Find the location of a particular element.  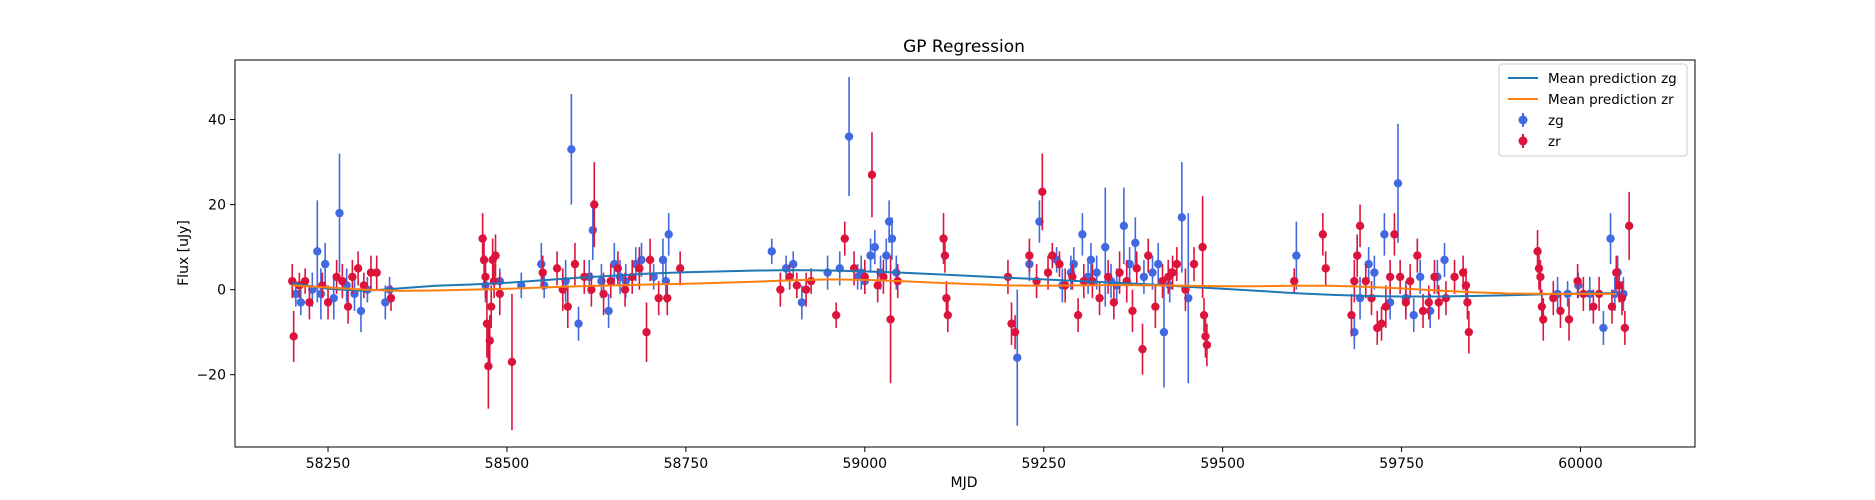

y-tick-label: −20 is located at coordinates (211, 376).